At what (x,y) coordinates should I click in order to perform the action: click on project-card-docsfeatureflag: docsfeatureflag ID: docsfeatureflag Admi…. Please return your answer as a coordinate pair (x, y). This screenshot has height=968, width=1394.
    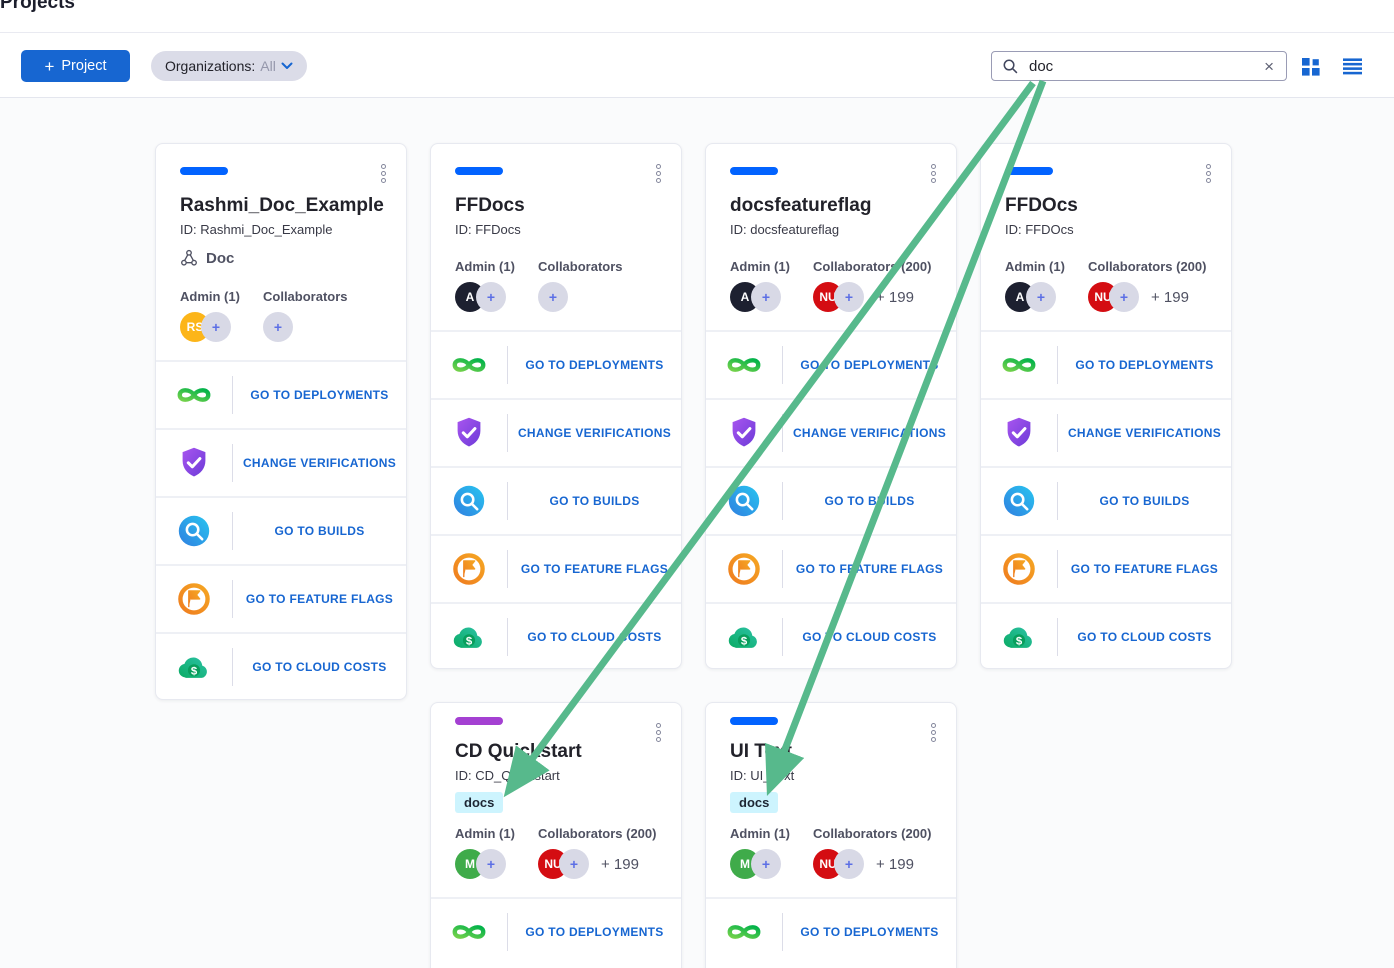
    Looking at the image, I should click on (831, 406).